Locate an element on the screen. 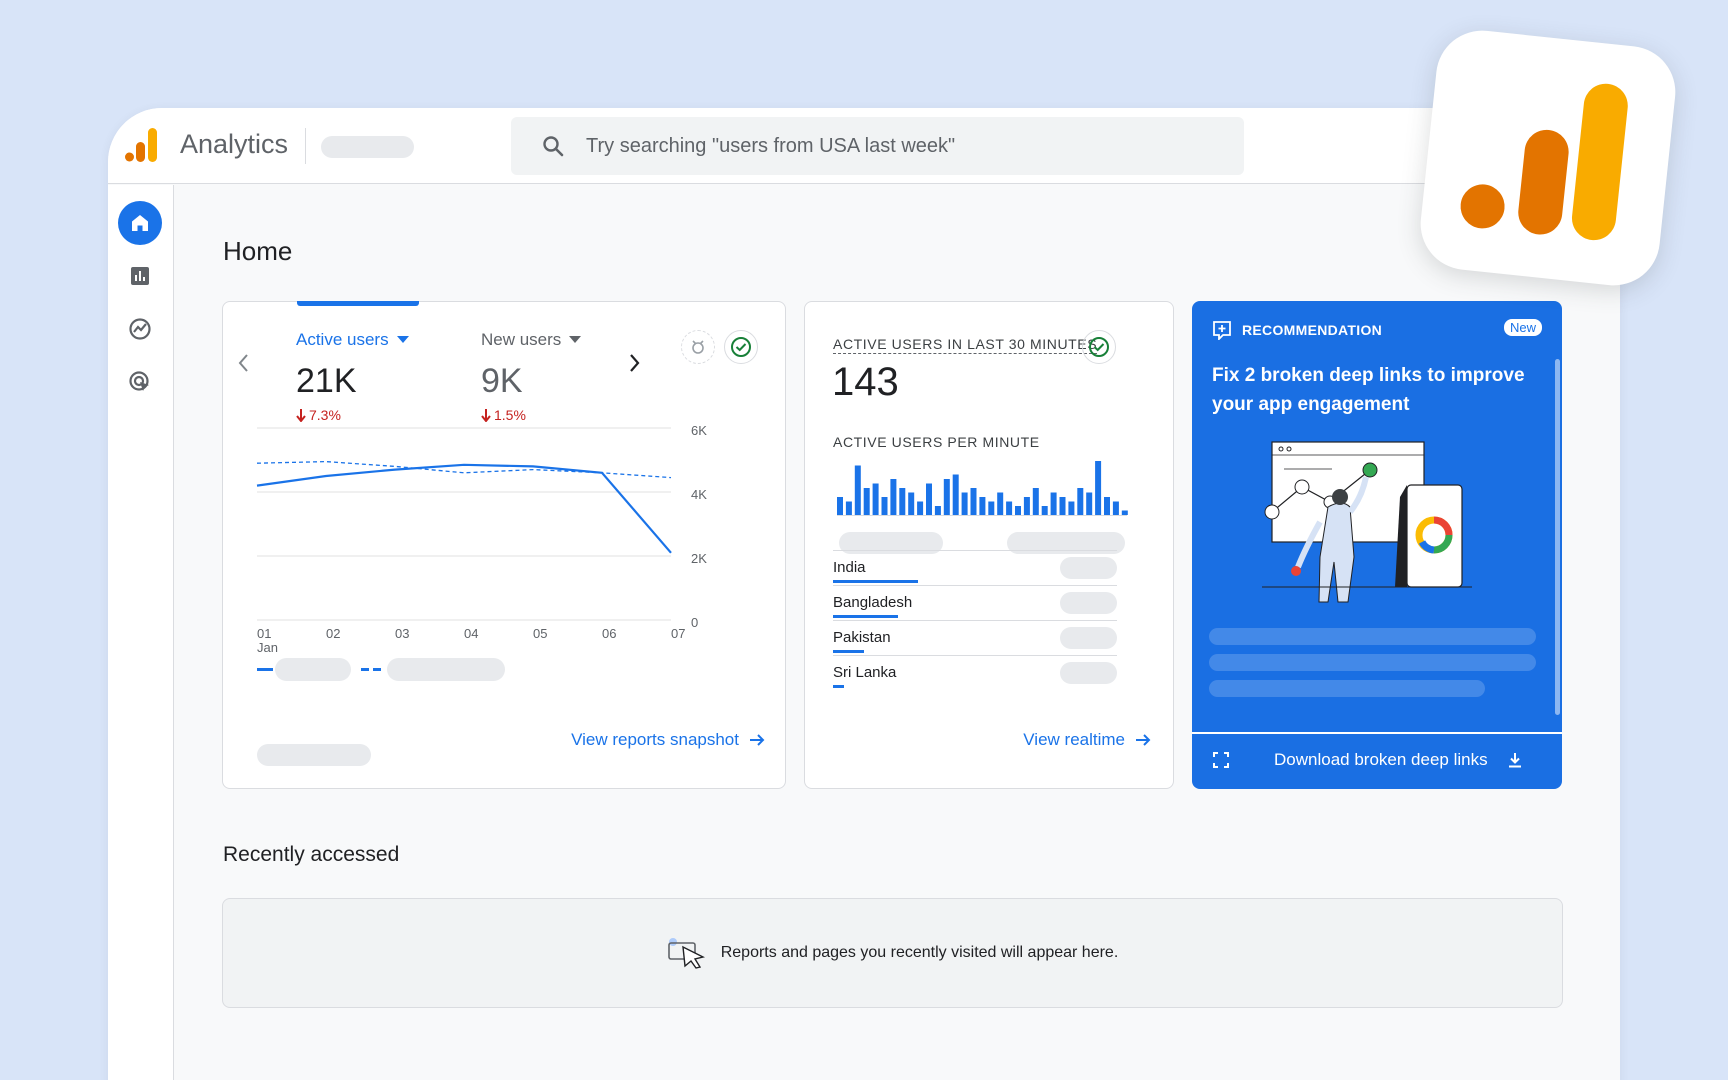  metric-label-row: New users is located at coordinates (531, 340).